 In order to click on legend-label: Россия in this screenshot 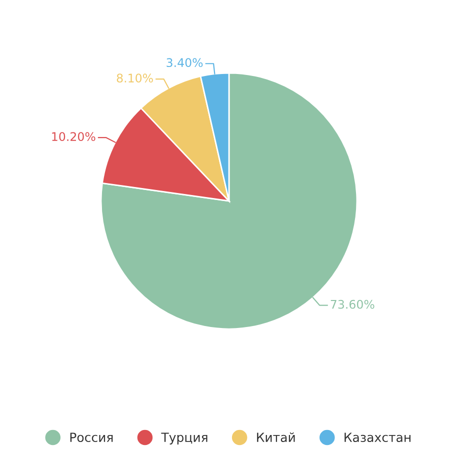, I will do `click(91, 437)`.